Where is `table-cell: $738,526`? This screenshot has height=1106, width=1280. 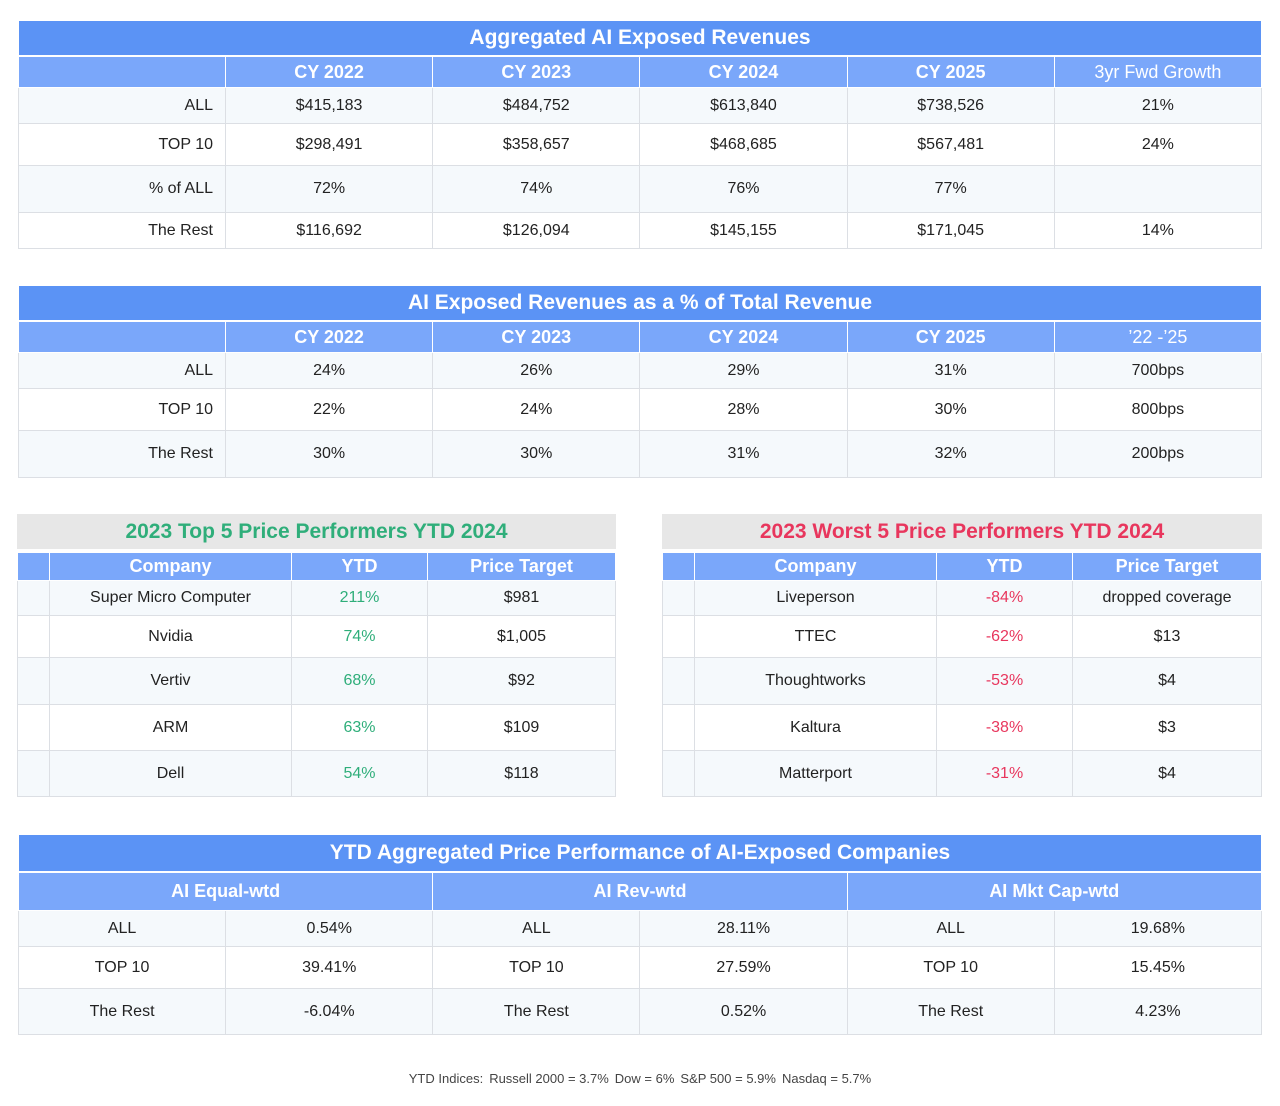
table-cell: $738,526 is located at coordinates (950, 105).